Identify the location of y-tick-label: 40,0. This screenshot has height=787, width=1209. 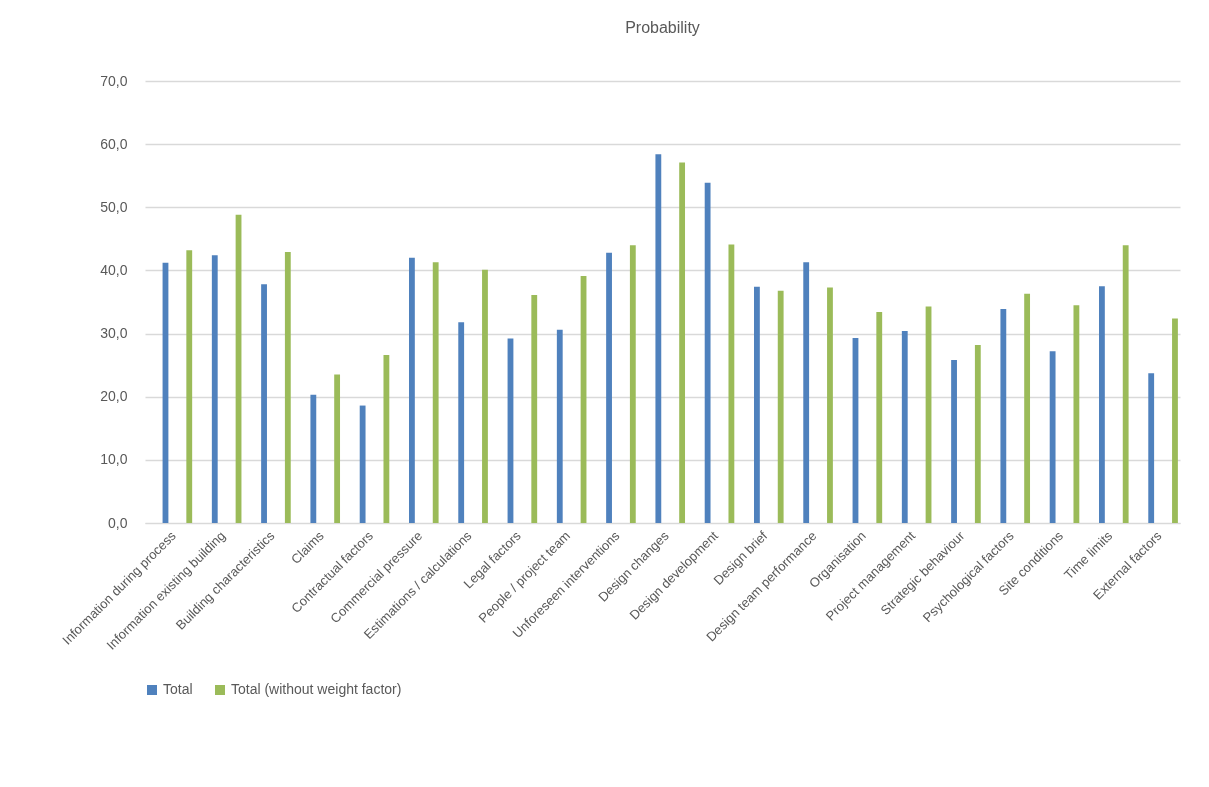
(114, 269).